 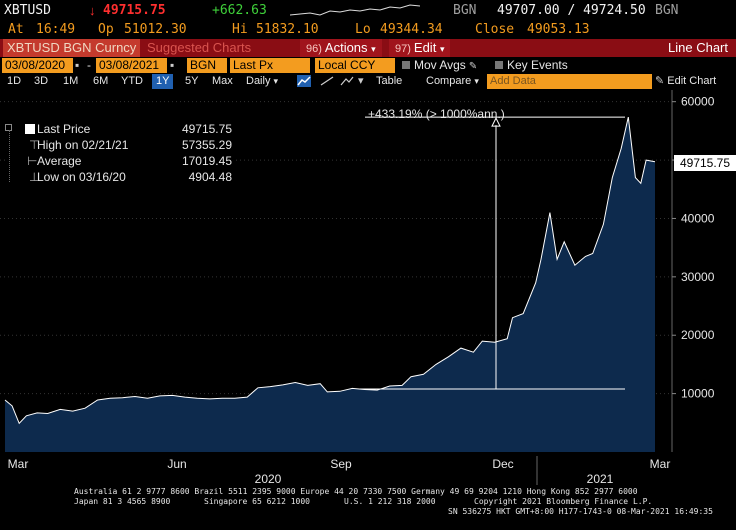 I want to click on mov-avgs-toggle: Mov Avgs ✎, so click(x=439, y=65).